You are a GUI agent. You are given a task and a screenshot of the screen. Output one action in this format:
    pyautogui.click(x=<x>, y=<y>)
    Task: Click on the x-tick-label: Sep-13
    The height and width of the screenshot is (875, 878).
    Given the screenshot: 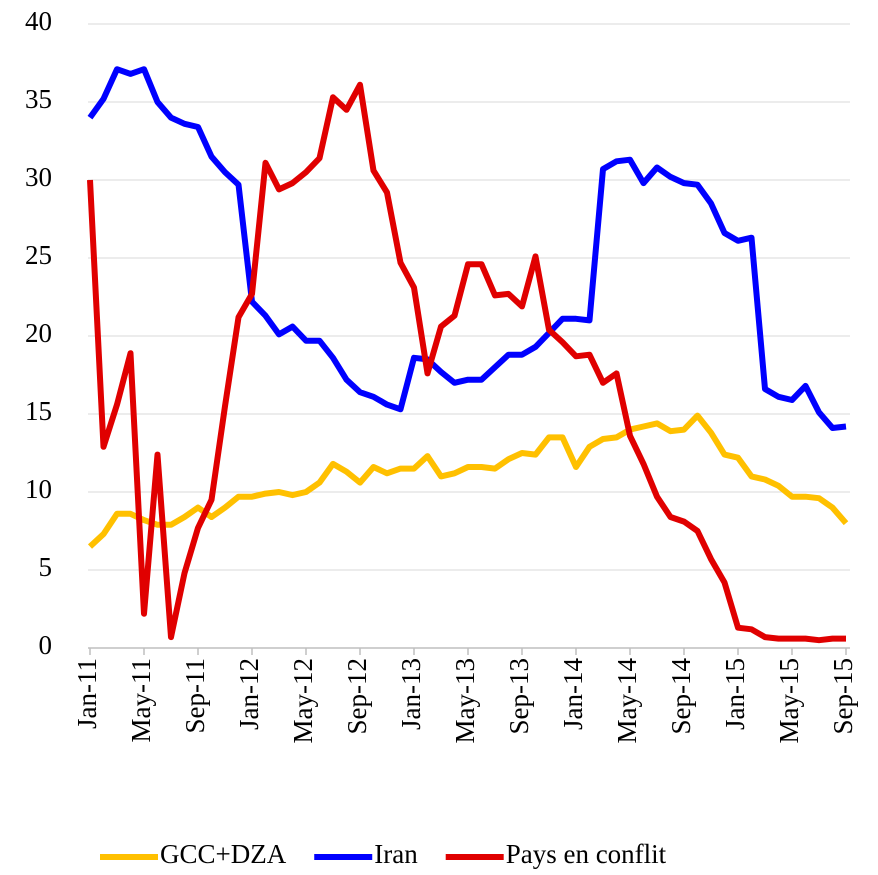 What is the action you would take?
    pyautogui.click(x=519, y=696)
    